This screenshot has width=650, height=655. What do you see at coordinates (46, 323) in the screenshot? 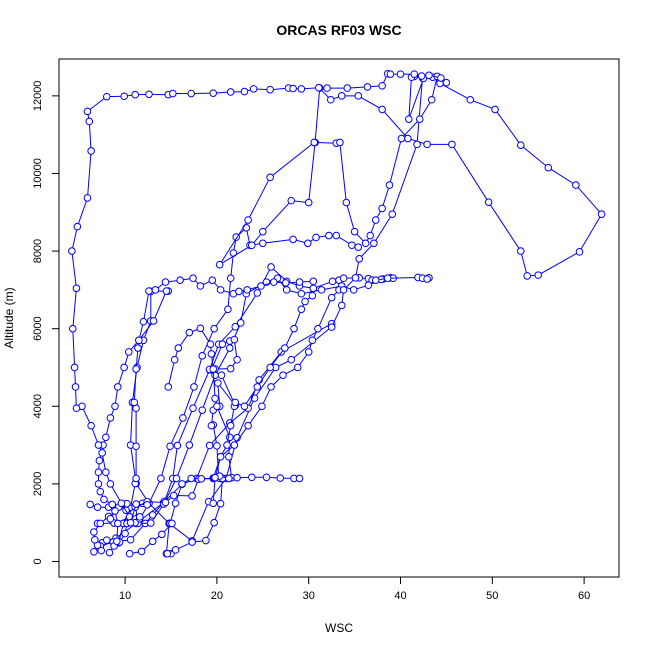
I see `y-axis: 0 2000 4000 6000 8000 10000 12000` at bounding box center [46, 323].